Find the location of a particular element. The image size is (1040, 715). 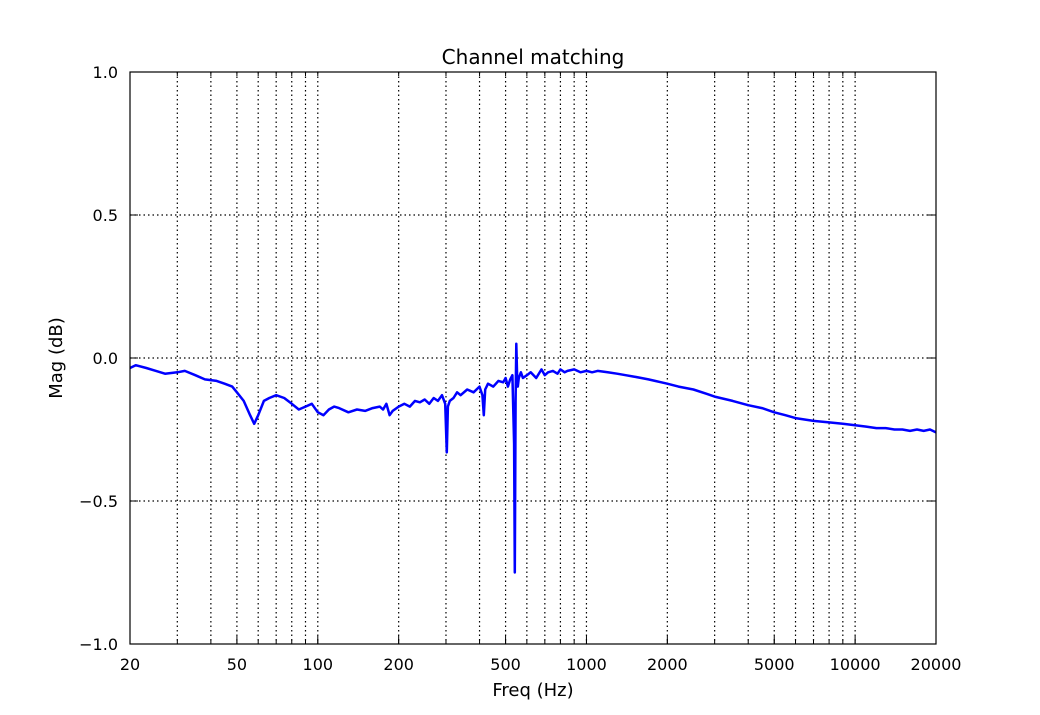

x-tick-label: 500 is located at coordinates (505, 664).